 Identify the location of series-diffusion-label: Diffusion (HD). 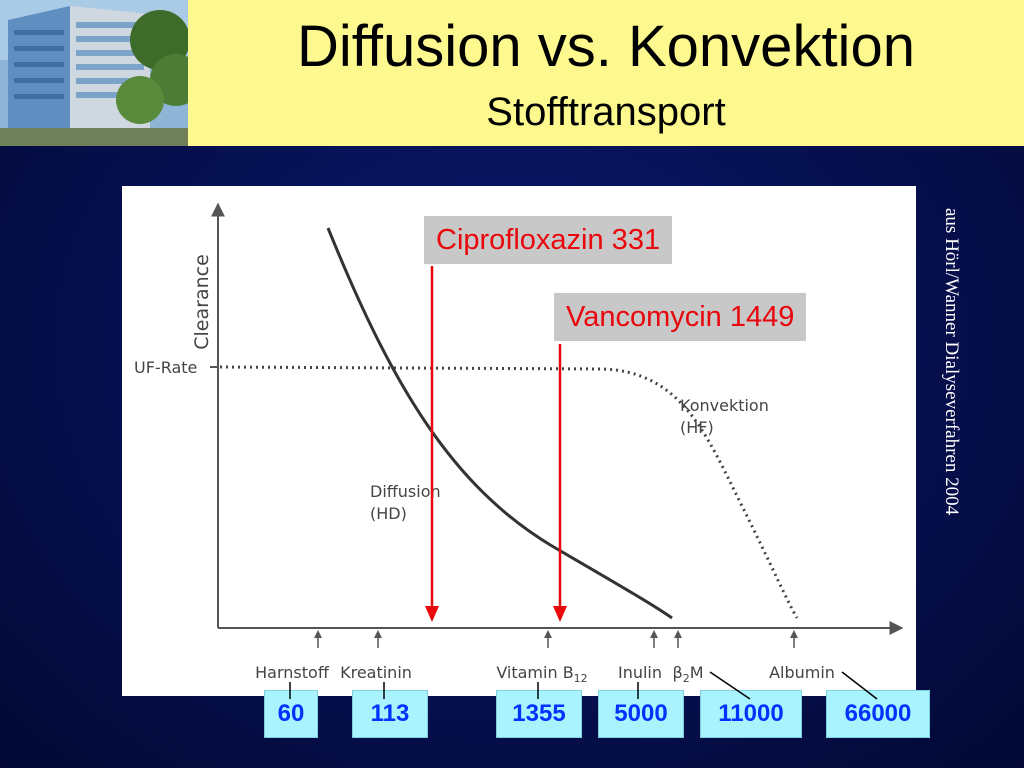
(408, 502).